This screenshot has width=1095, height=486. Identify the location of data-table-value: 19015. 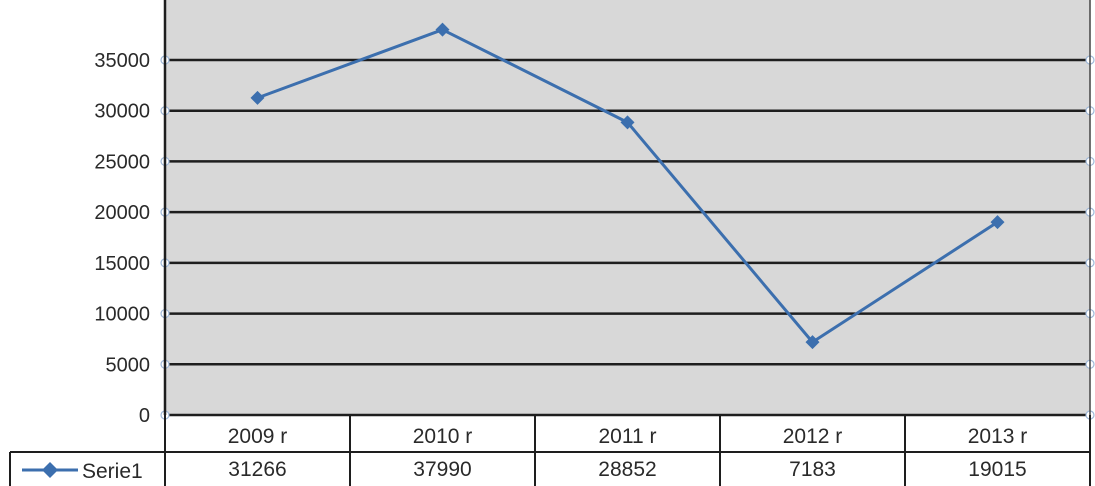
(997, 469).